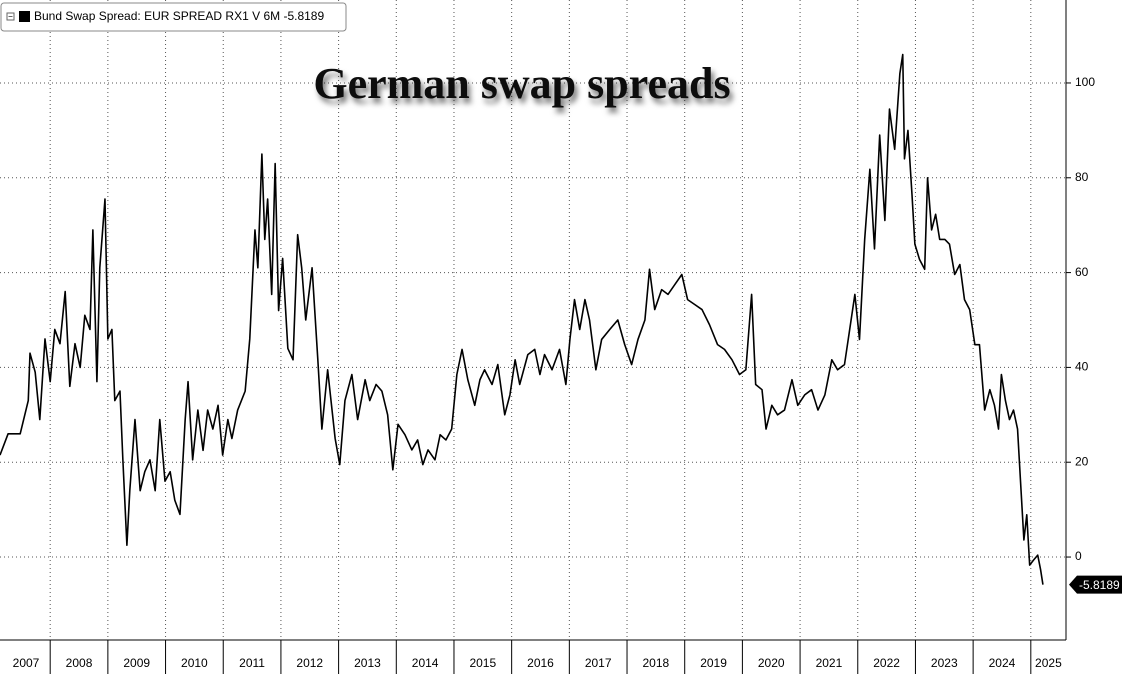 The width and height of the screenshot is (1122, 674). Describe the element at coordinates (886, 663) in the screenshot. I see `x-tick-label: 2022` at that location.